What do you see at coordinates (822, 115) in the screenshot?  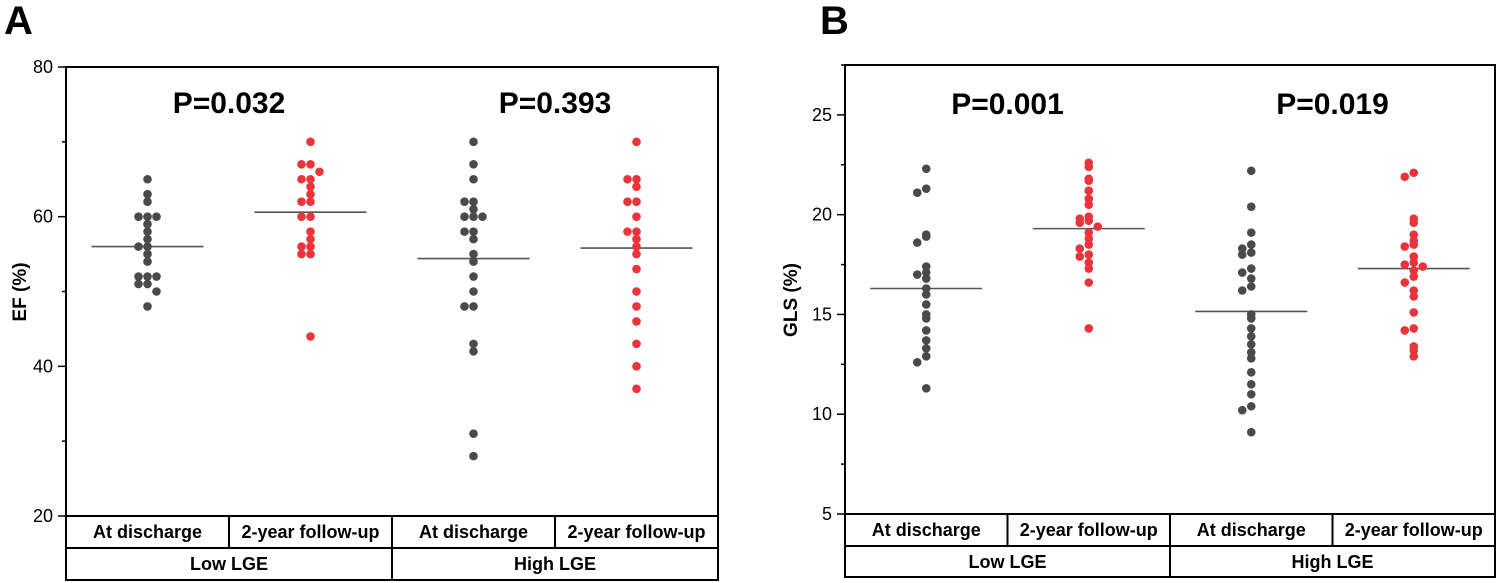 I see `y-tick-label: 25` at bounding box center [822, 115].